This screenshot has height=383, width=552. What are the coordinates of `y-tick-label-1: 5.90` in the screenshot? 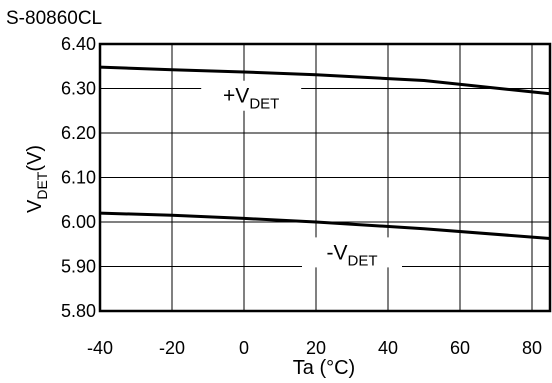 It's located at (78, 267).